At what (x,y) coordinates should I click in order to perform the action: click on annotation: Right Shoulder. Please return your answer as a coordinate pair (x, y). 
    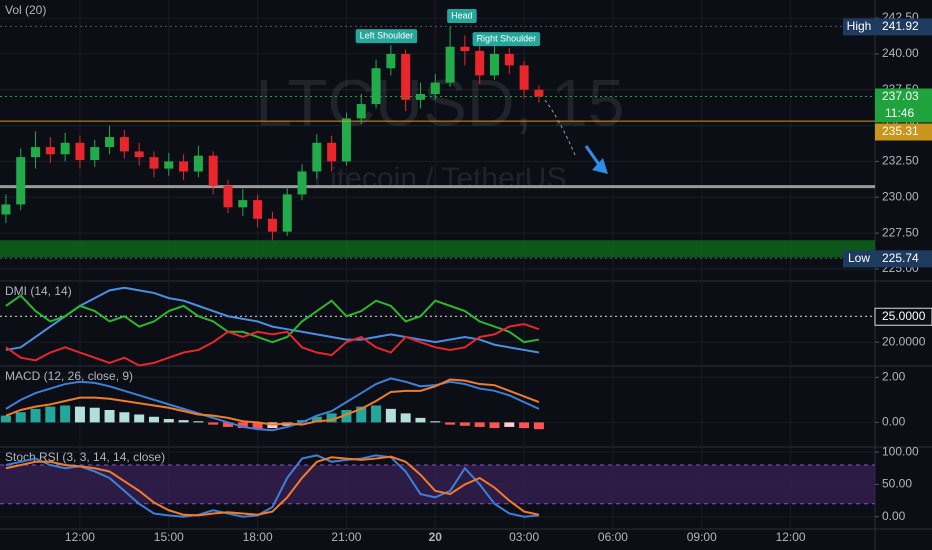
    Looking at the image, I should click on (507, 39).